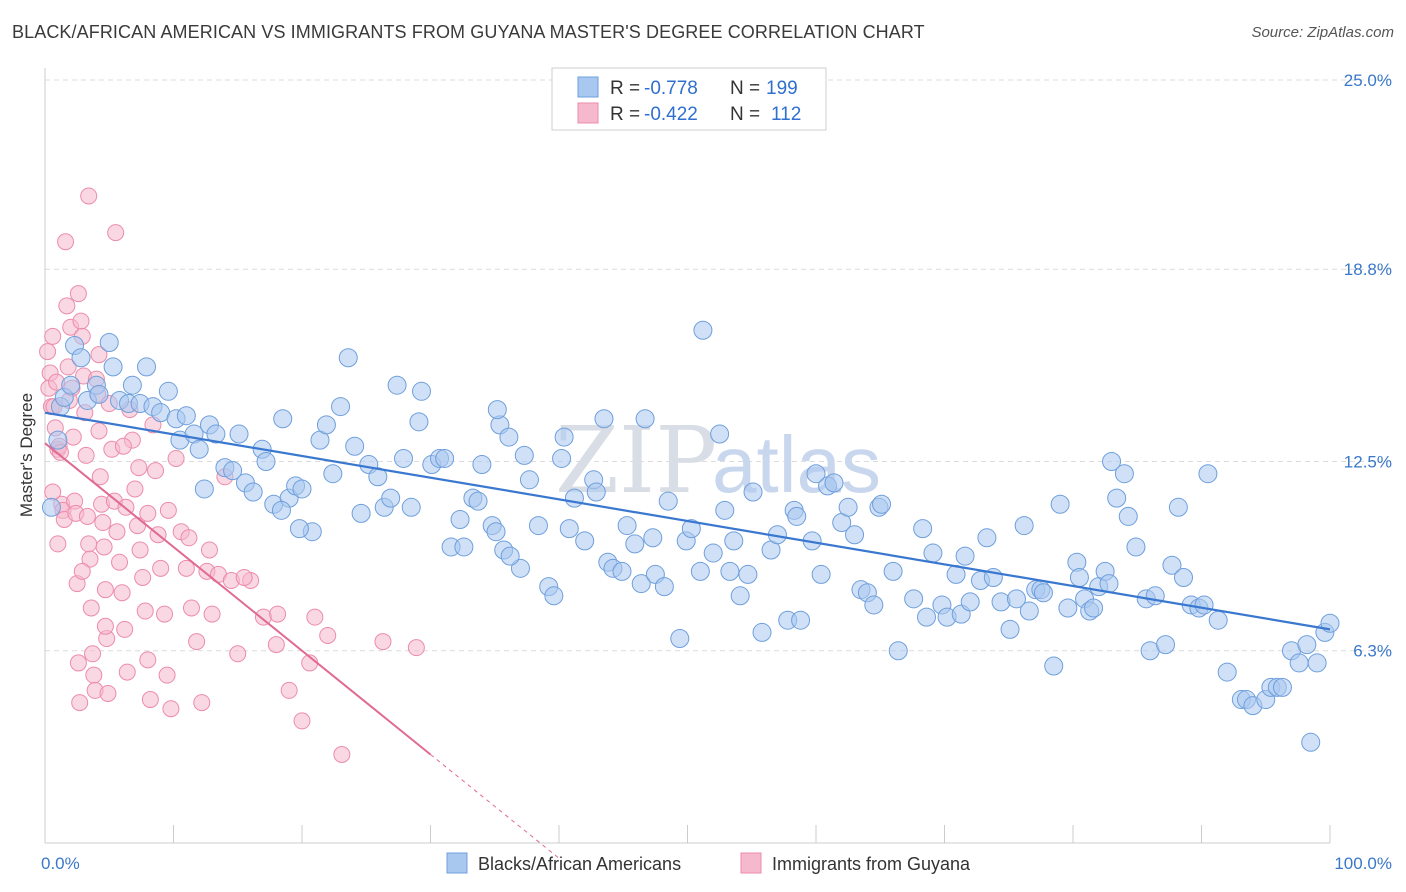 The height and width of the screenshot is (892, 1406). I want to click on x-tick-labels: 0.0% 100.0%, so click(716, 863).